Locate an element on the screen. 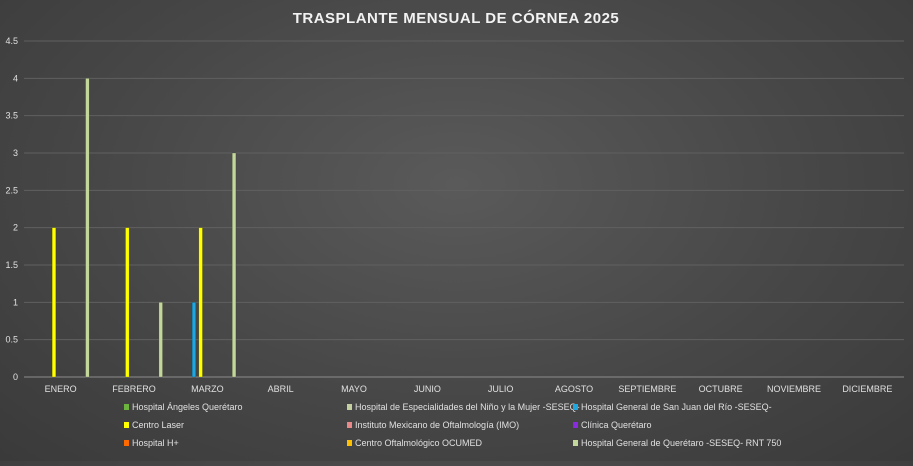 This screenshot has height=466, width=913. chart-title: TRASPLANTE MENSUAL DE CÓRNEA 2025 is located at coordinates (456, 18).